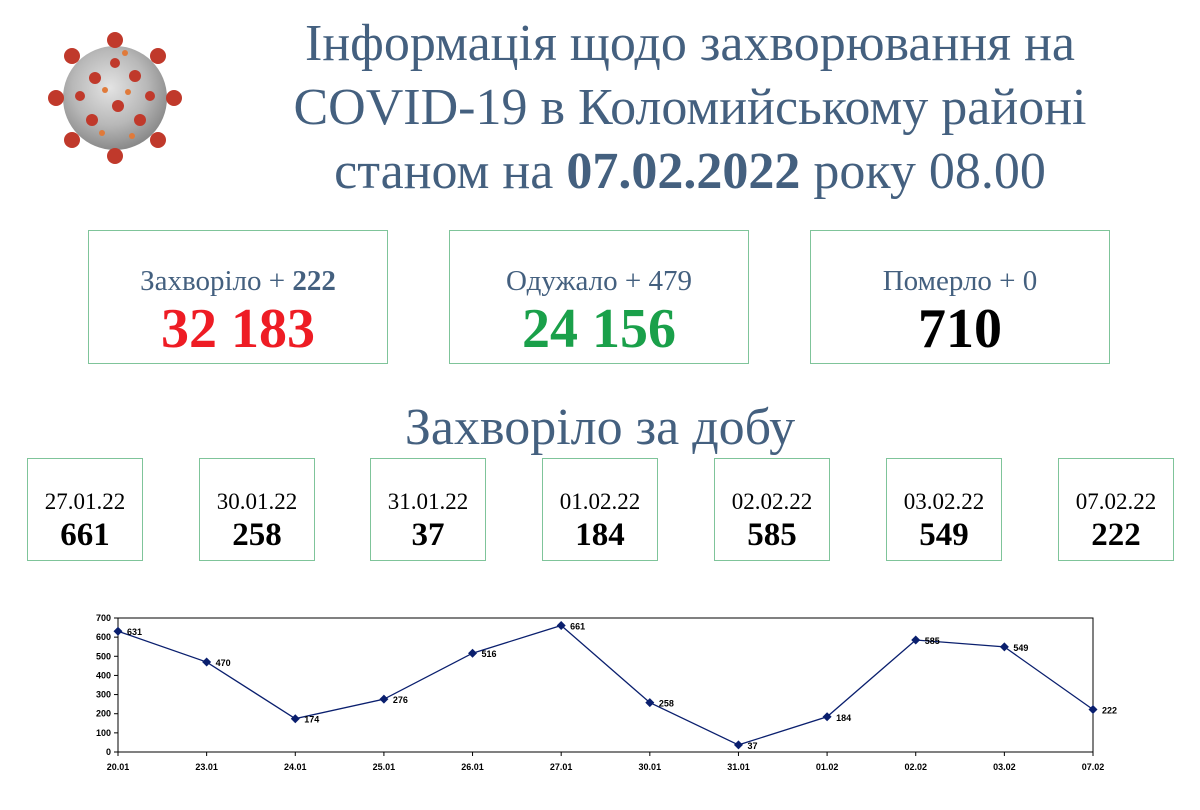  Describe the element at coordinates (1116, 535) in the screenshot. I see `daily-value: 222` at that location.